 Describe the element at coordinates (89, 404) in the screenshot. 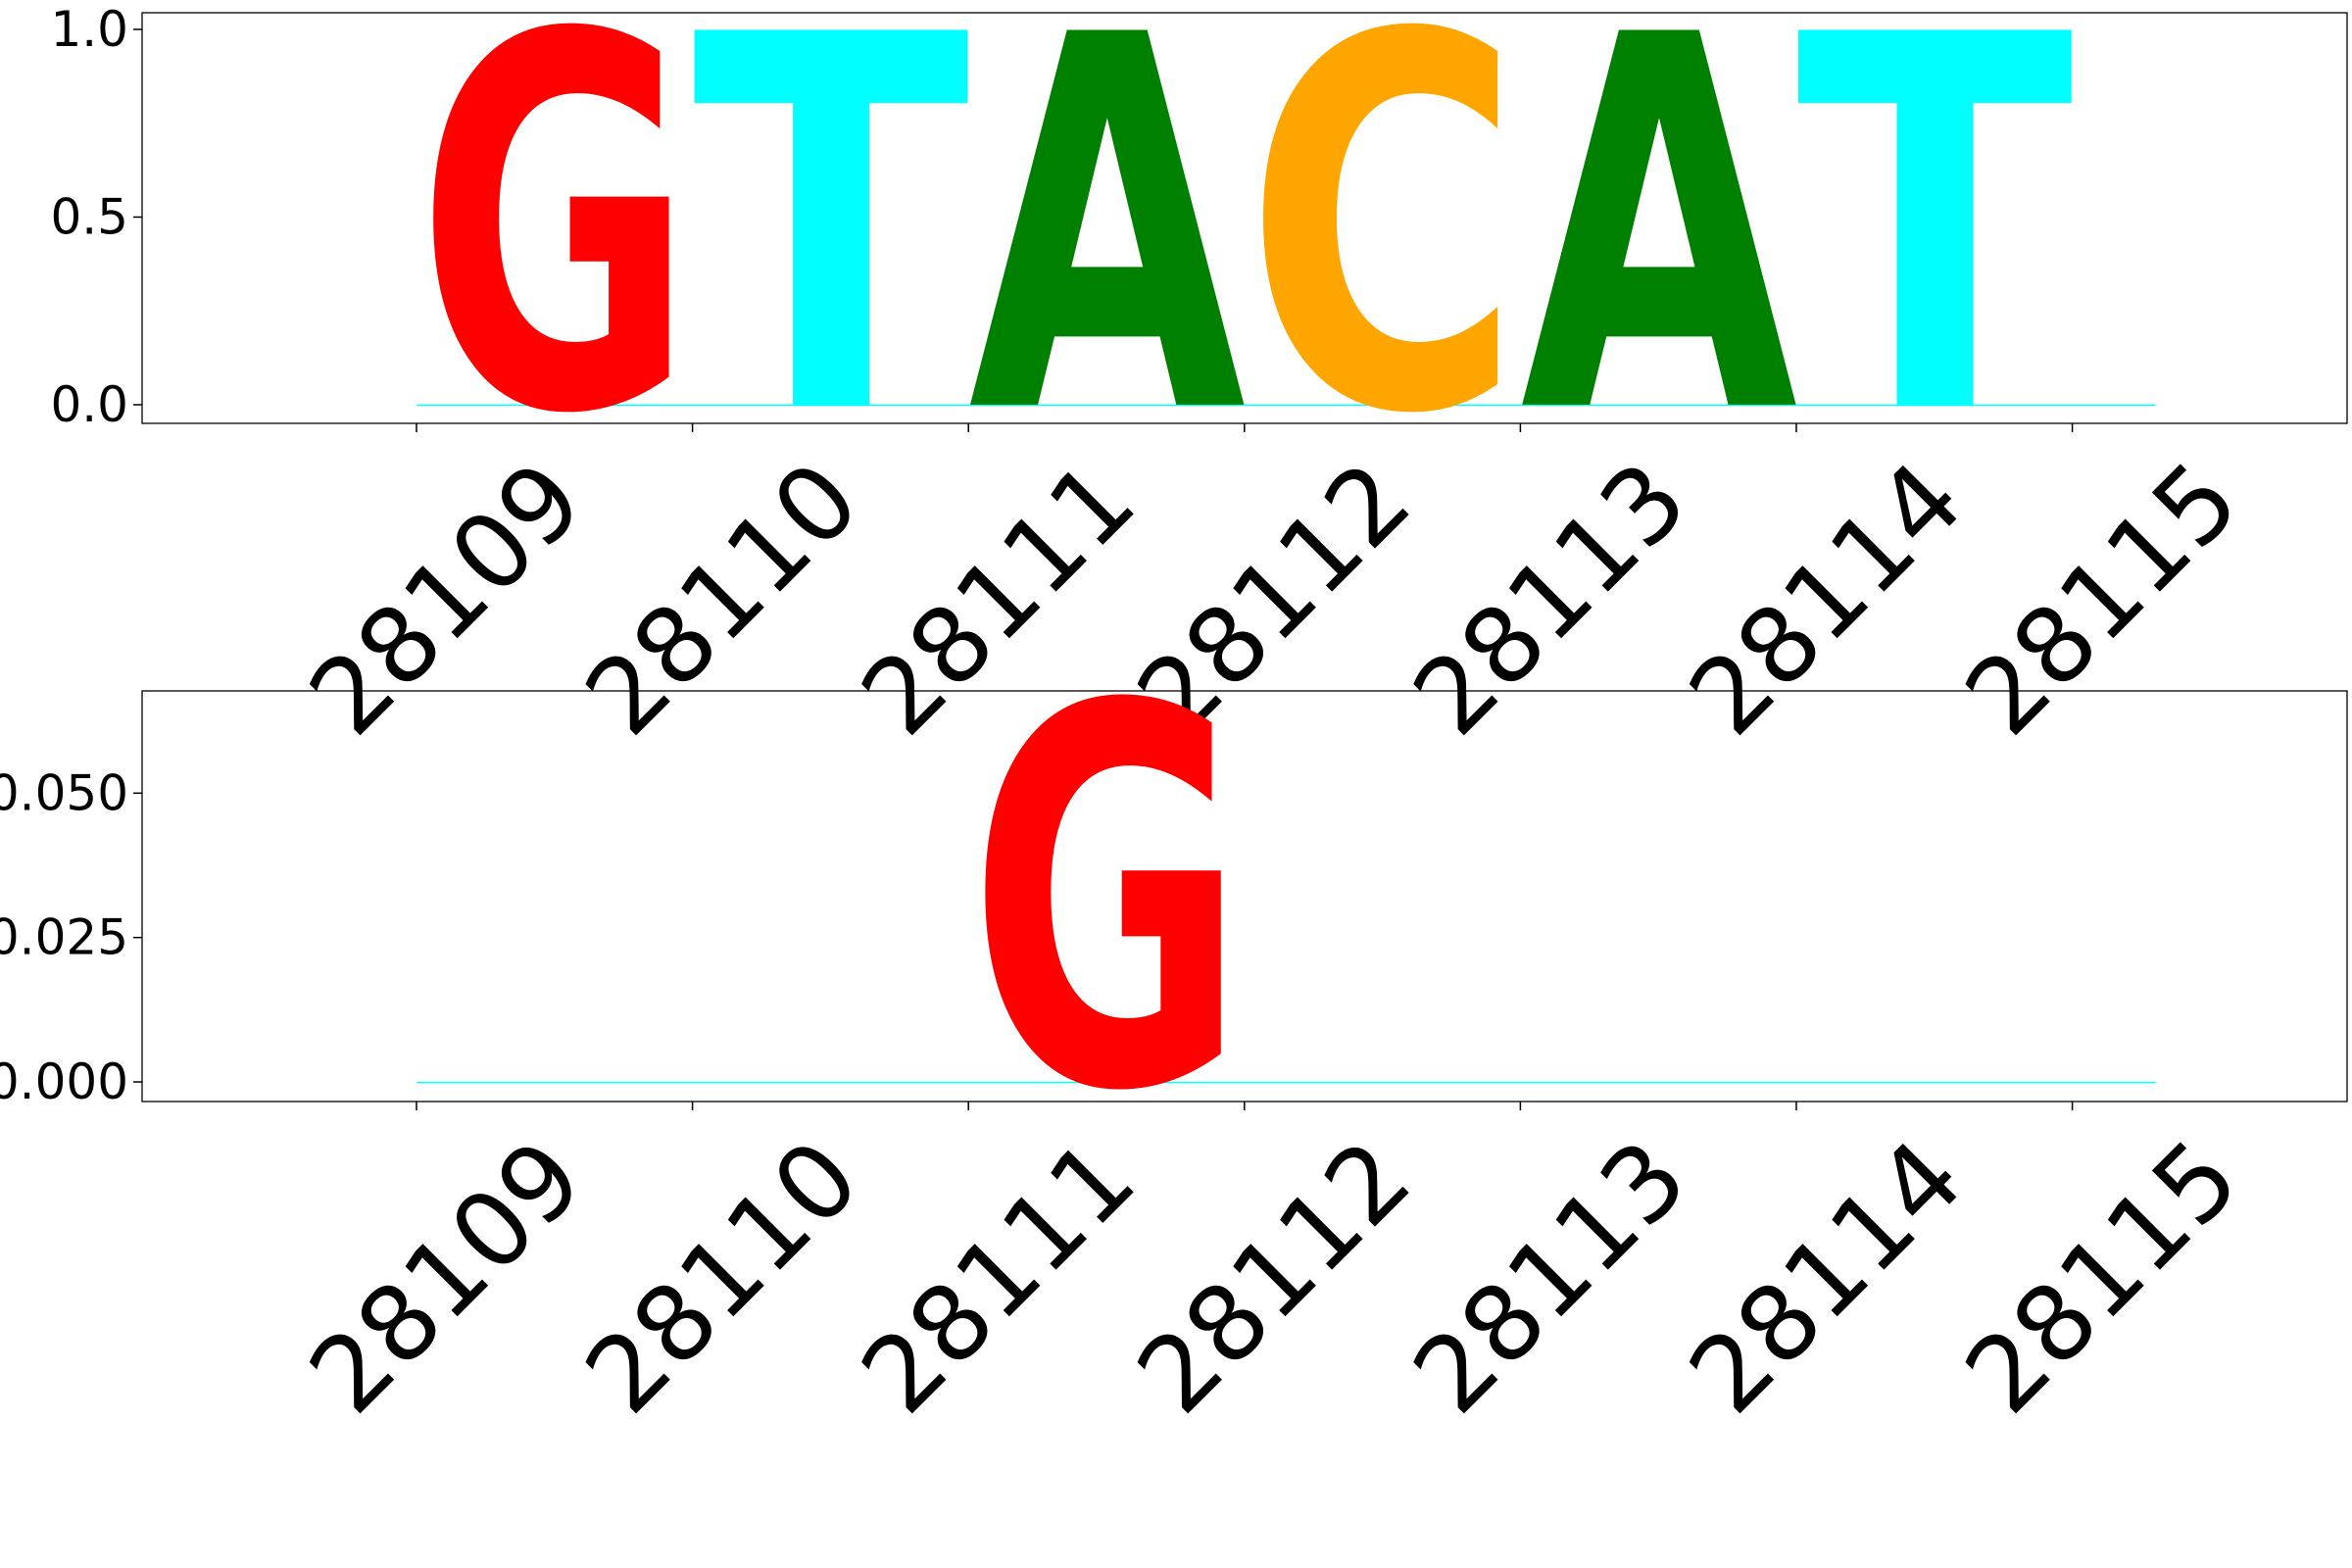

I see `y-tick-label: 0.0` at that location.